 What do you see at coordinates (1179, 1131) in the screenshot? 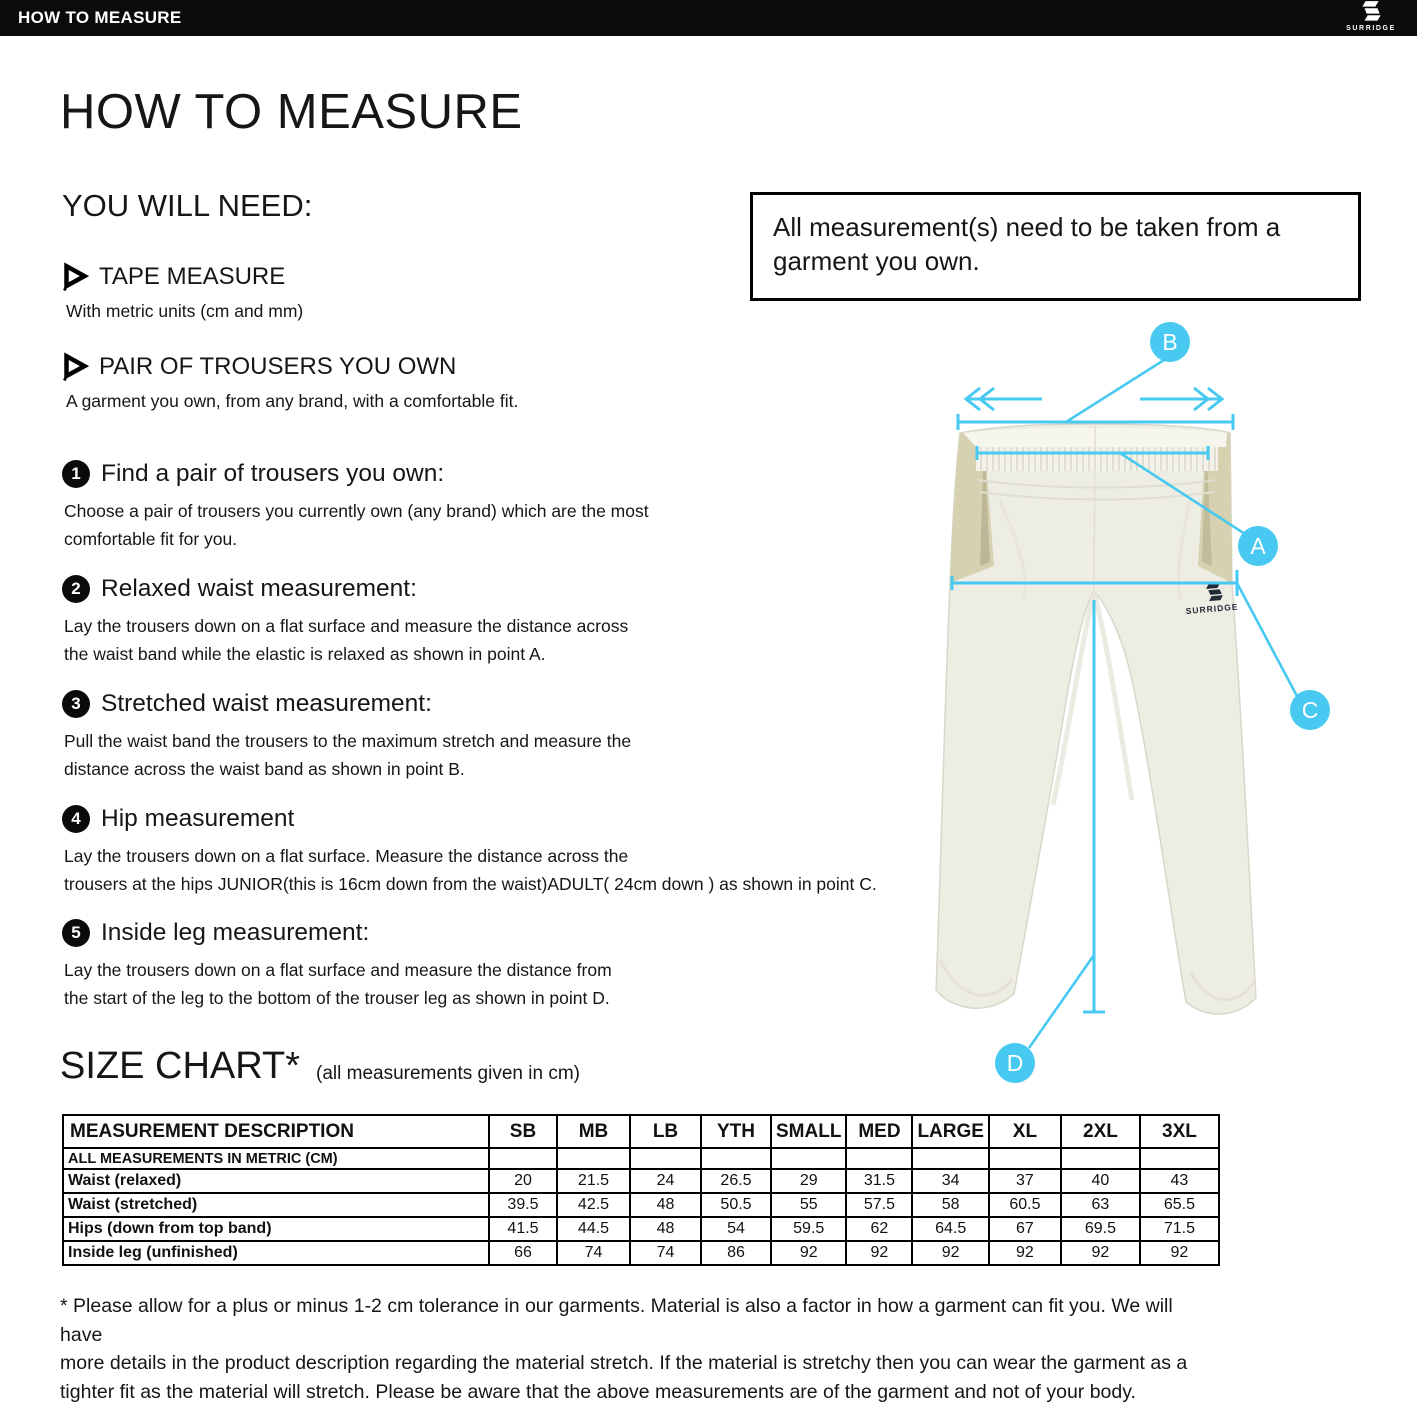
I see `column-header: 3XL` at bounding box center [1179, 1131].